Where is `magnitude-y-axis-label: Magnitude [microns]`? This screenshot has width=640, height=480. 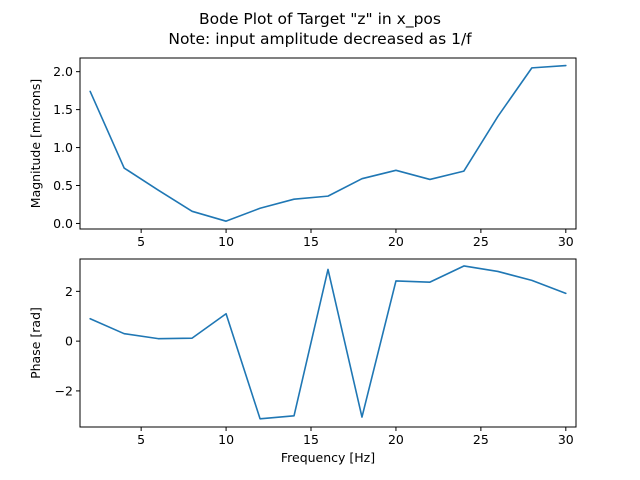 magnitude-y-axis-label: Magnitude [microns] is located at coordinates (35, 143).